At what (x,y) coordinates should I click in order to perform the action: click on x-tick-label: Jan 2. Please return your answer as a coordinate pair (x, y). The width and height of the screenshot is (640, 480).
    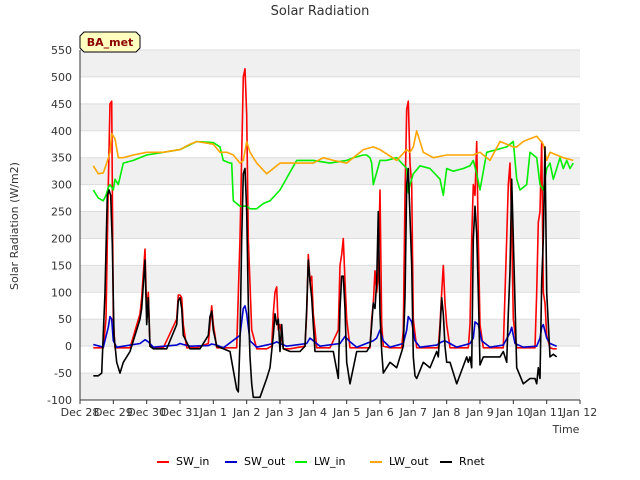
    Looking at the image, I should click on (246, 412).